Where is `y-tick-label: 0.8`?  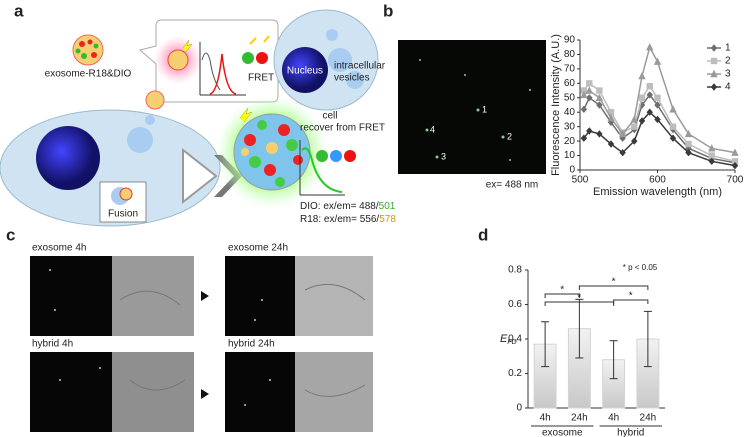 y-tick-label: 0.8 is located at coordinates (515, 270).